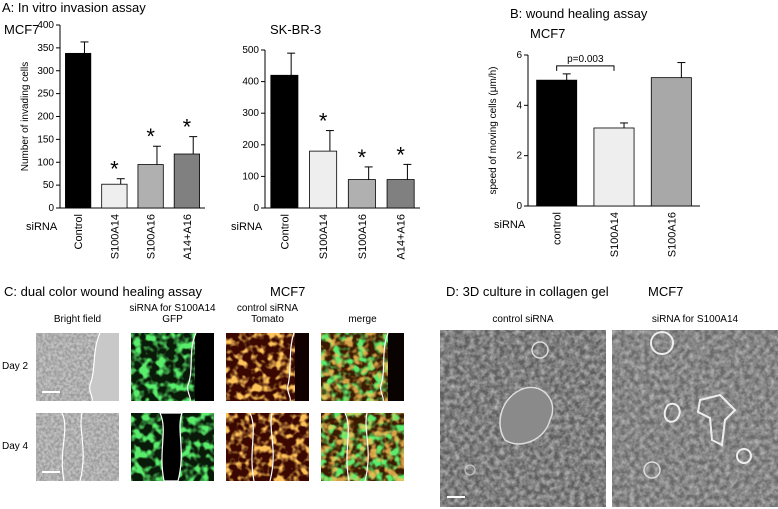 This screenshot has width=778, height=509. I want to click on column-label: Tomato, so click(267, 319).